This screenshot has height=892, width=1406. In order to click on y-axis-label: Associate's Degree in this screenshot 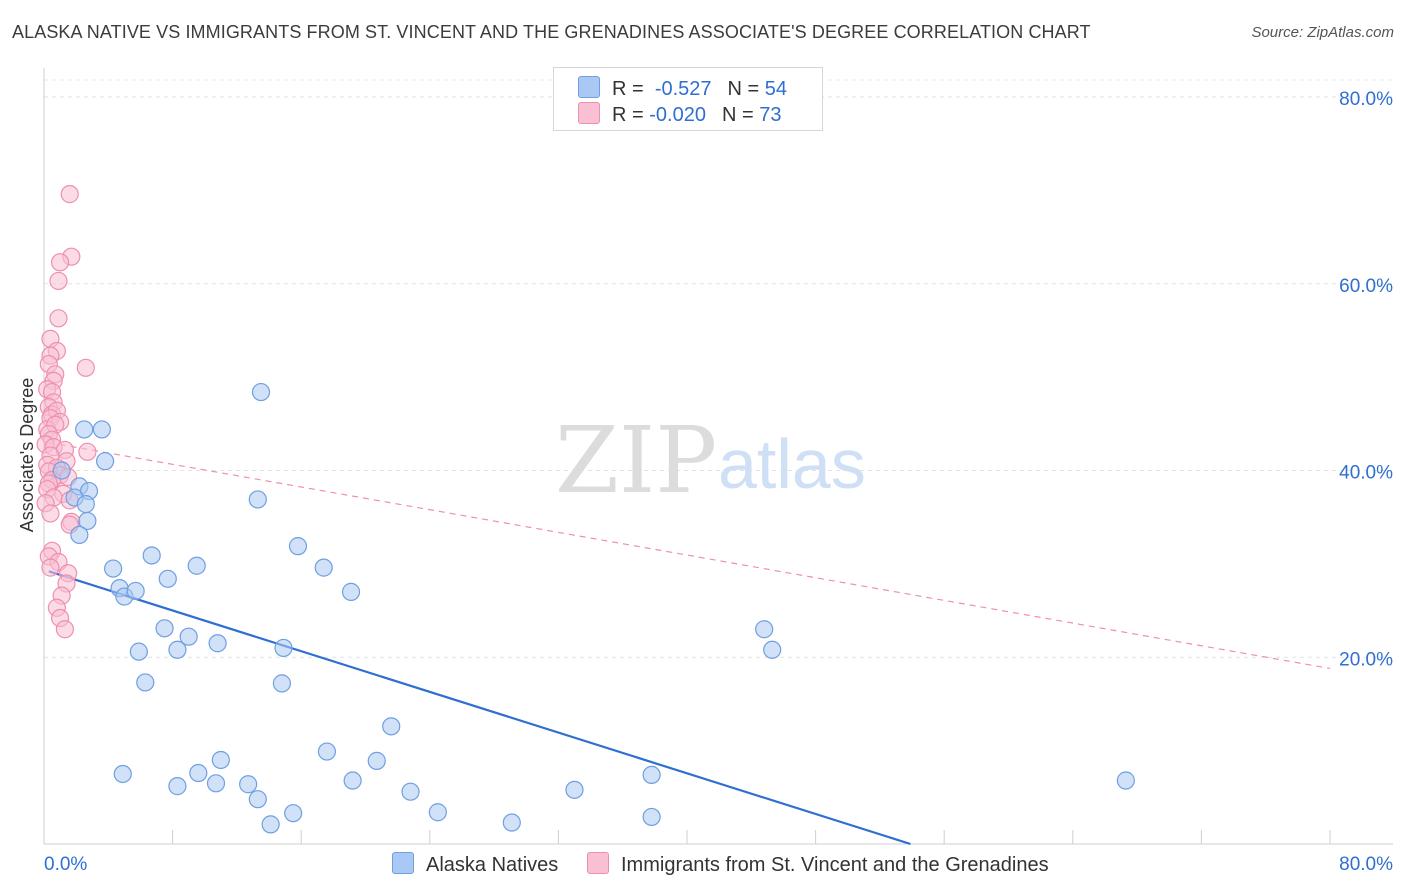, I will do `click(27, 455)`.